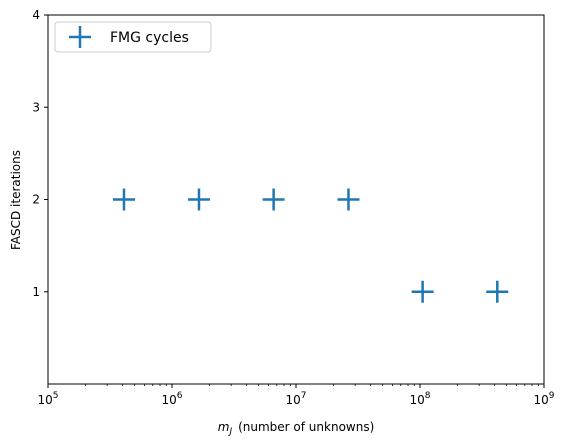 Image resolution: width=566 pixels, height=448 pixels. What do you see at coordinates (36, 107) in the screenshot?
I see `y-tick-label: 3` at bounding box center [36, 107].